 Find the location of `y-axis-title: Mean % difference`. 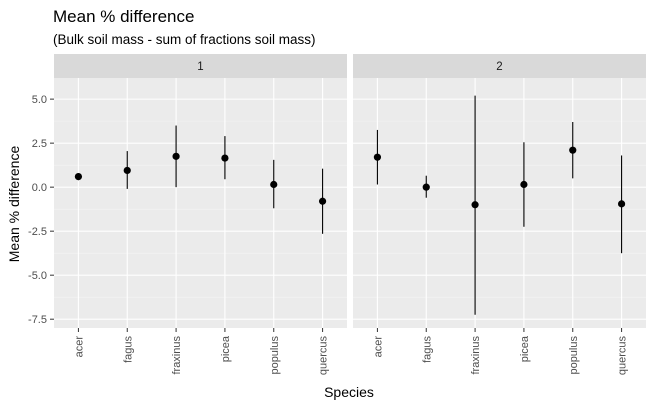

y-axis-title: Mean % difference is located at coordinates (14, 204).